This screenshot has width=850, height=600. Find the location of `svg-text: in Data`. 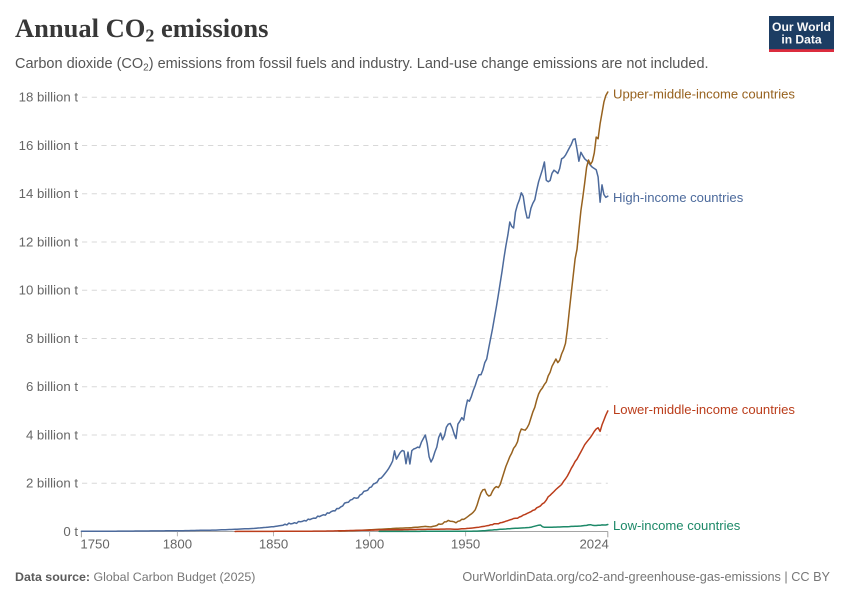

svg-text: in Data is located at coordinates (801, 40).